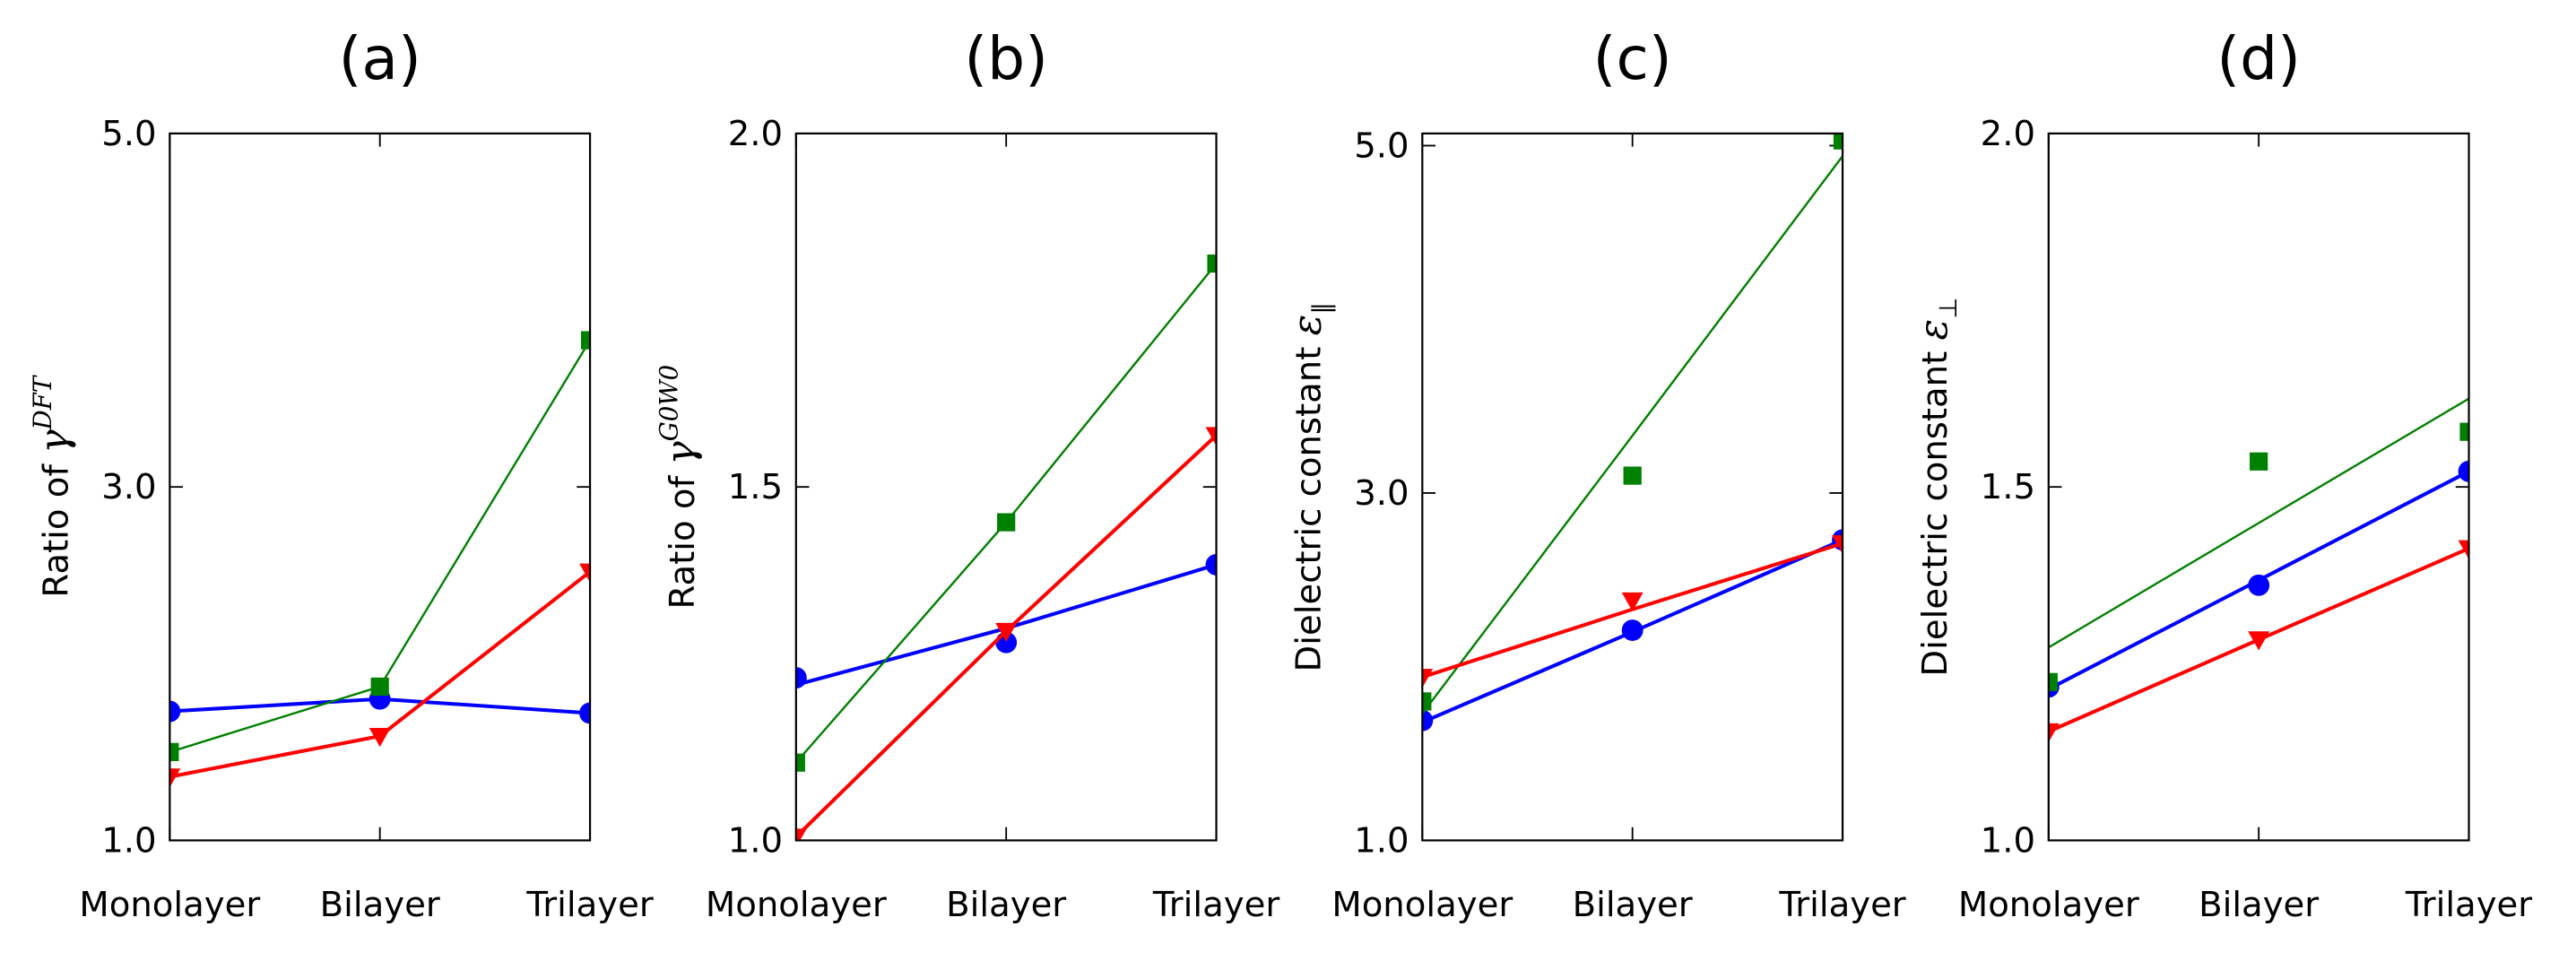 The image size is (2576, 961). What do you see at coordinates (1632, 59) in the screenshot?
I see `panel-title: (c)` at bounding box center [1632, 59].